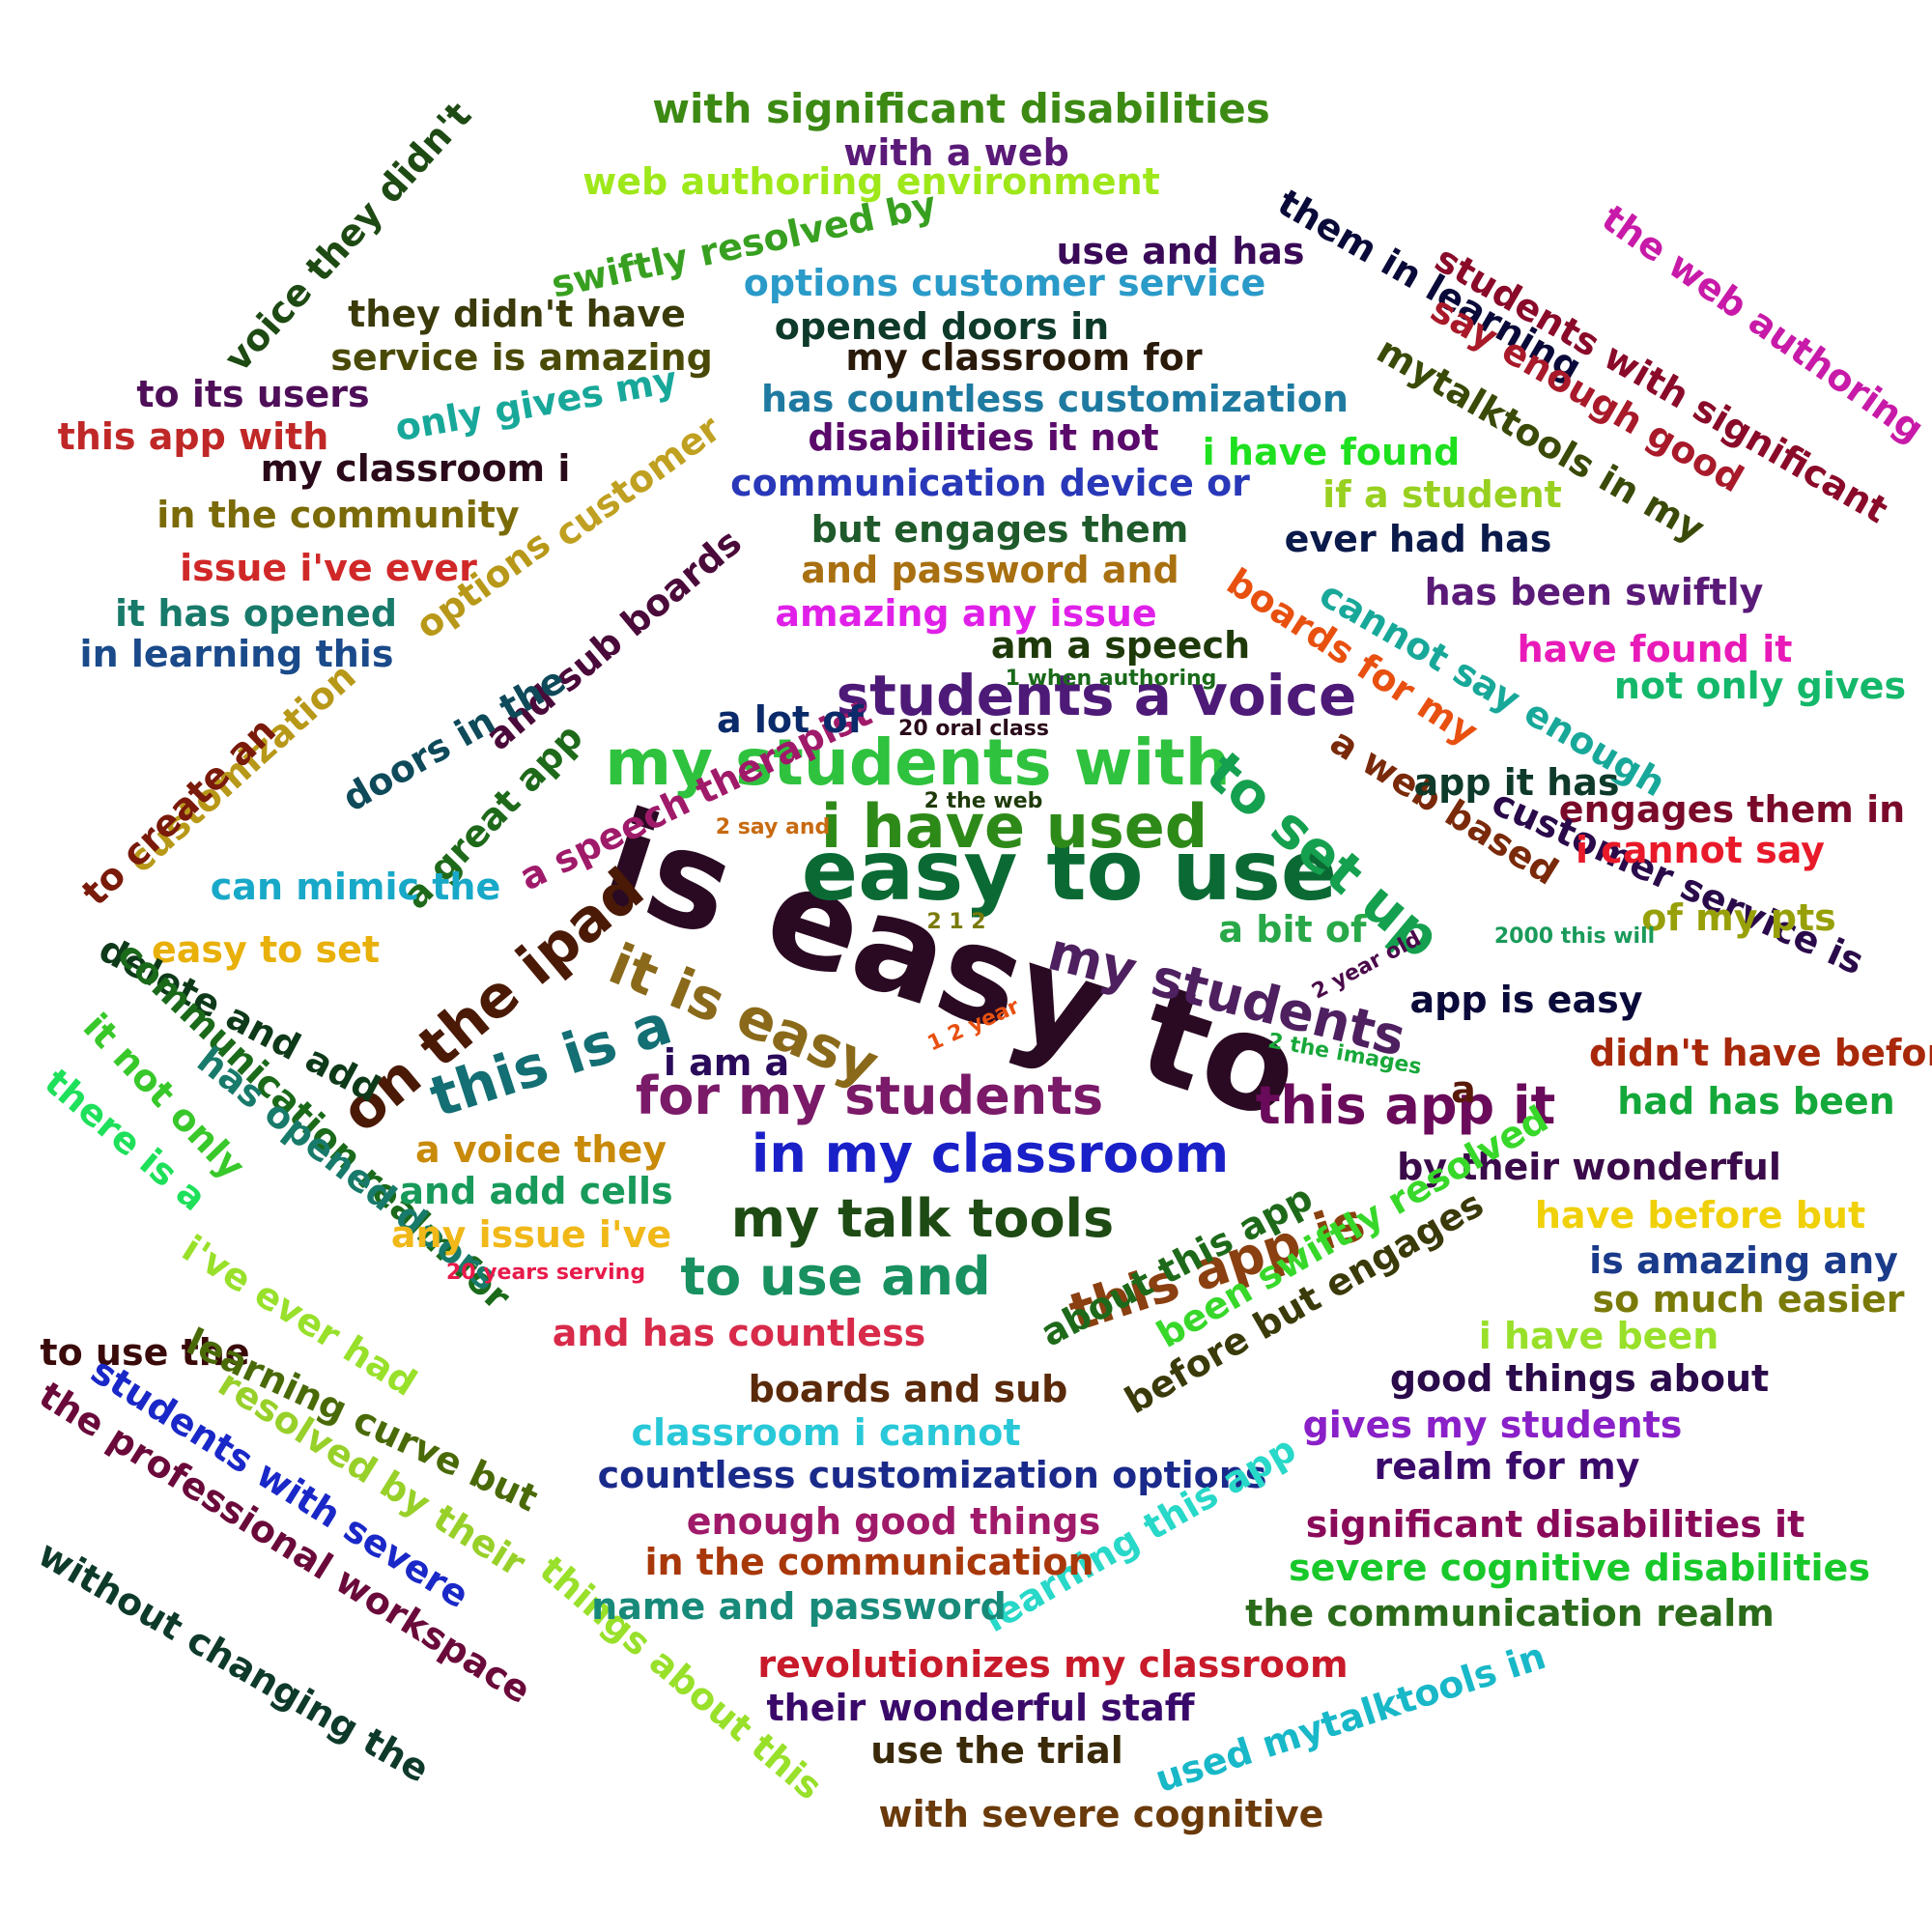  Describe the element at coordinates (1055, 399) in the screenshot. I see `word-phrase: has countless customization` at that location.